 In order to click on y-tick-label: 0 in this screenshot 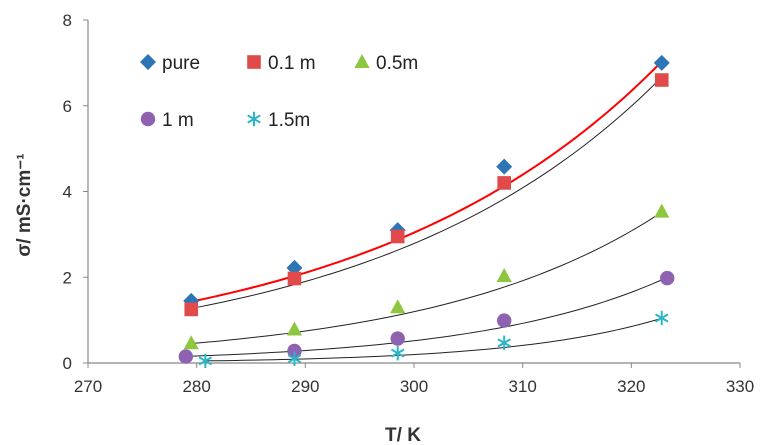, I will do `click(67, 363)`.